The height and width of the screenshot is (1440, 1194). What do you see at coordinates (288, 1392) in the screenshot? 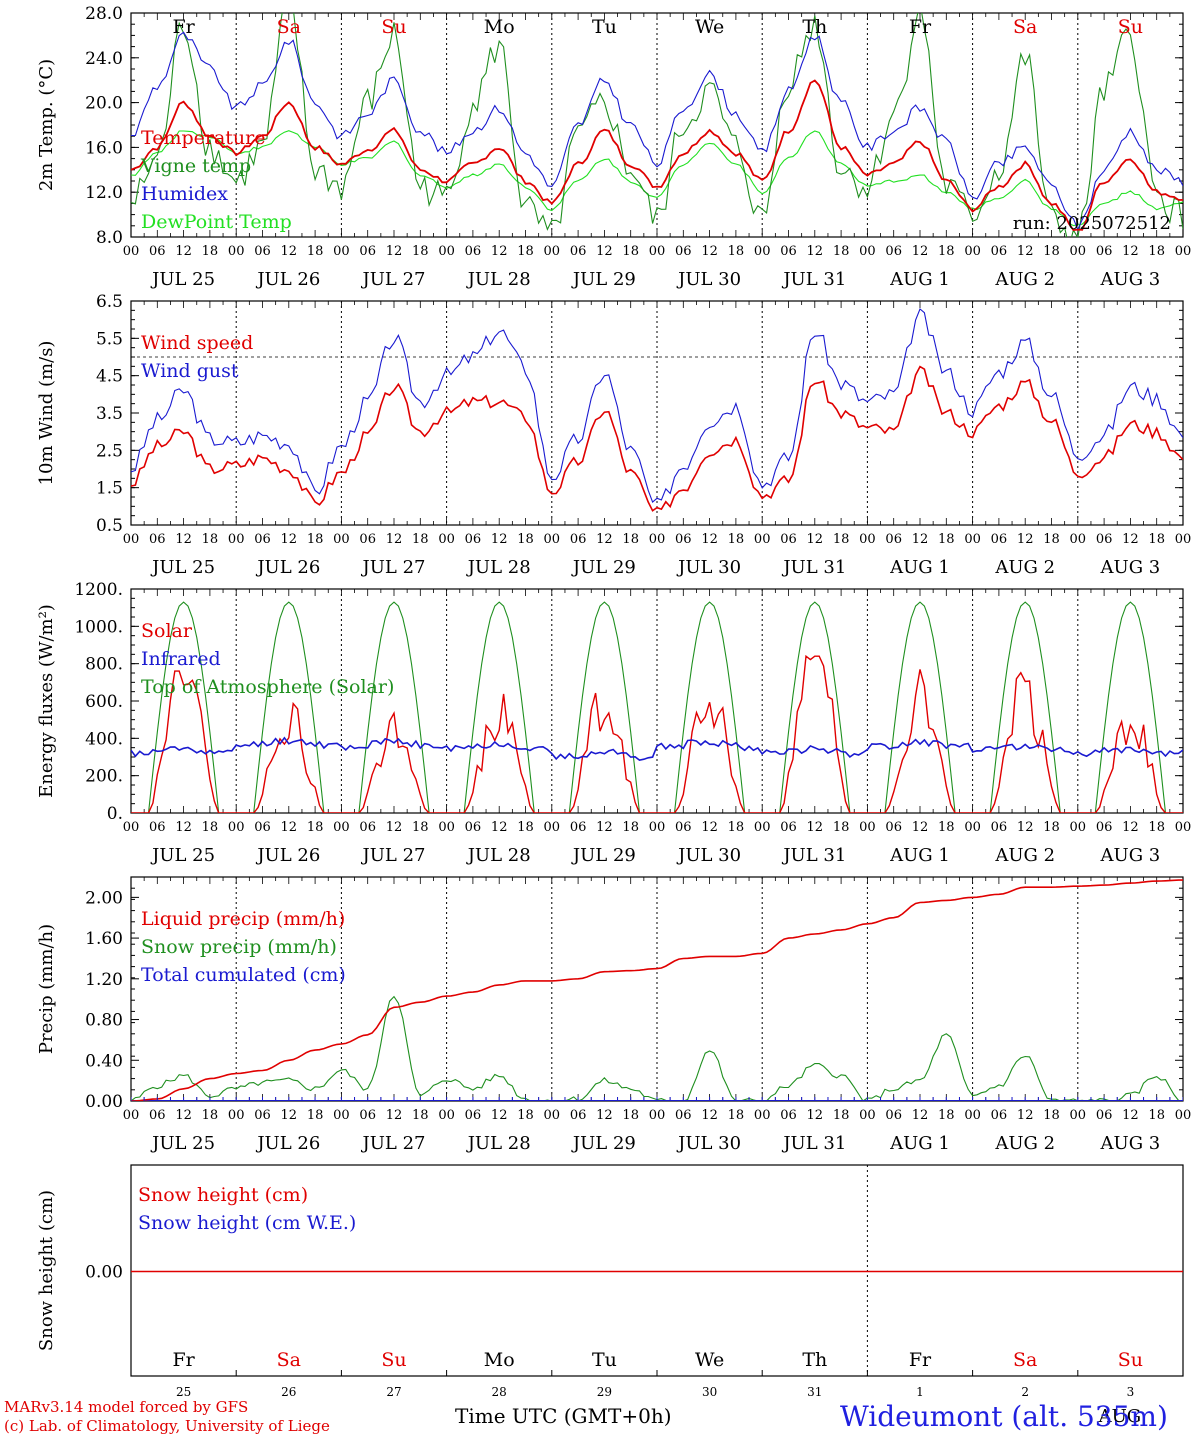
I see `day-number: 26` at bounding box center [288, 1392].